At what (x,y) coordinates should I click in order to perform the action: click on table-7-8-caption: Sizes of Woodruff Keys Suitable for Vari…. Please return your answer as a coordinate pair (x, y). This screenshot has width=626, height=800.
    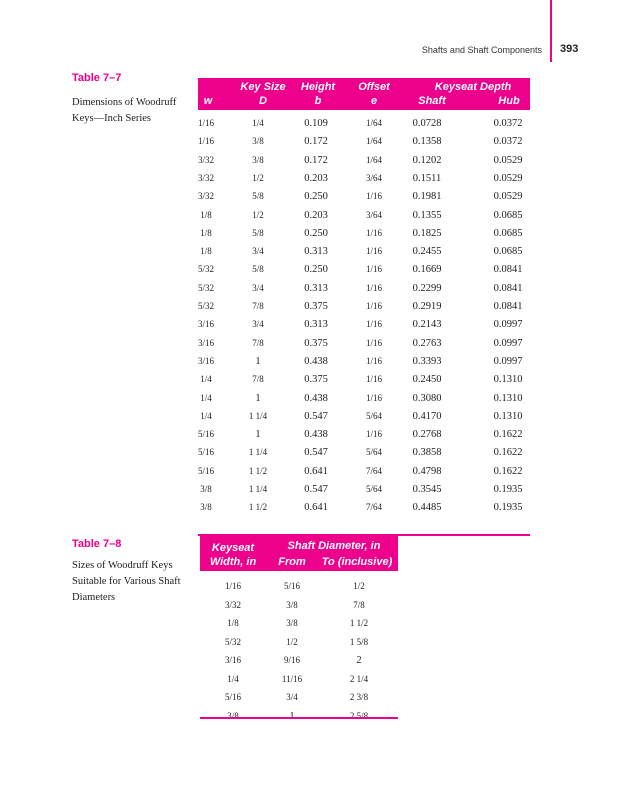
    Looking at the image, I should click on (126, 581).